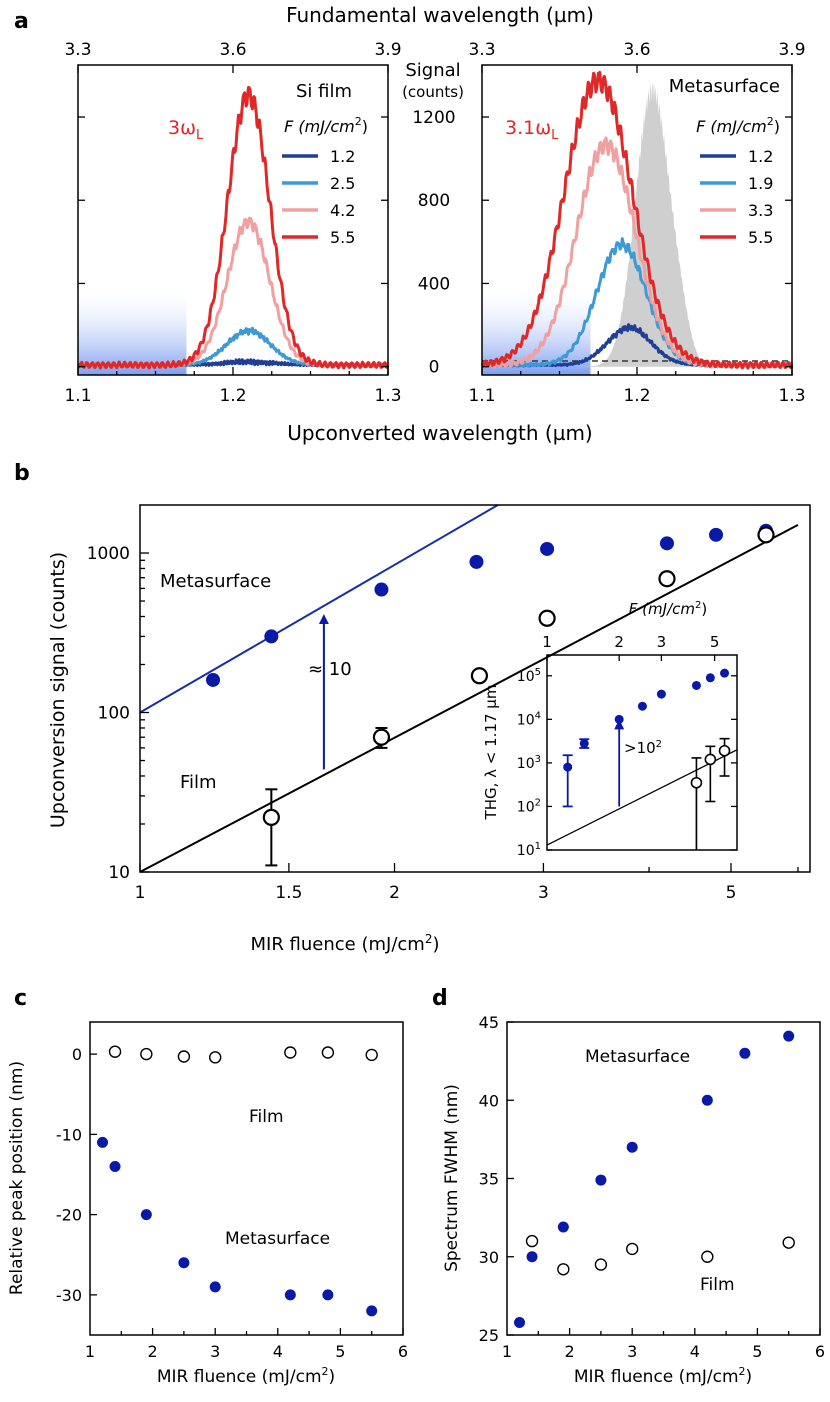  I want to click on b-inset-ytick-label: 10², so click(529, 806).